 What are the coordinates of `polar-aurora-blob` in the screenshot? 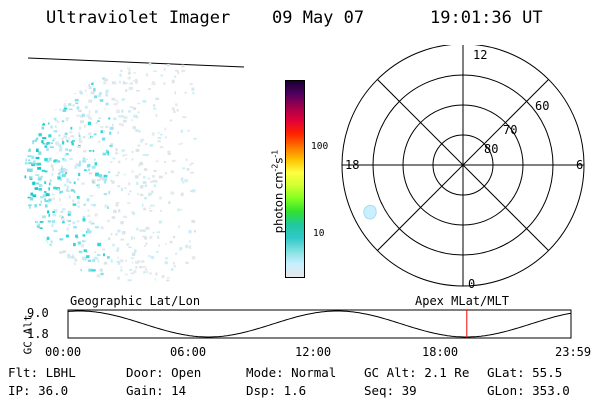 It's located at (370, 212).